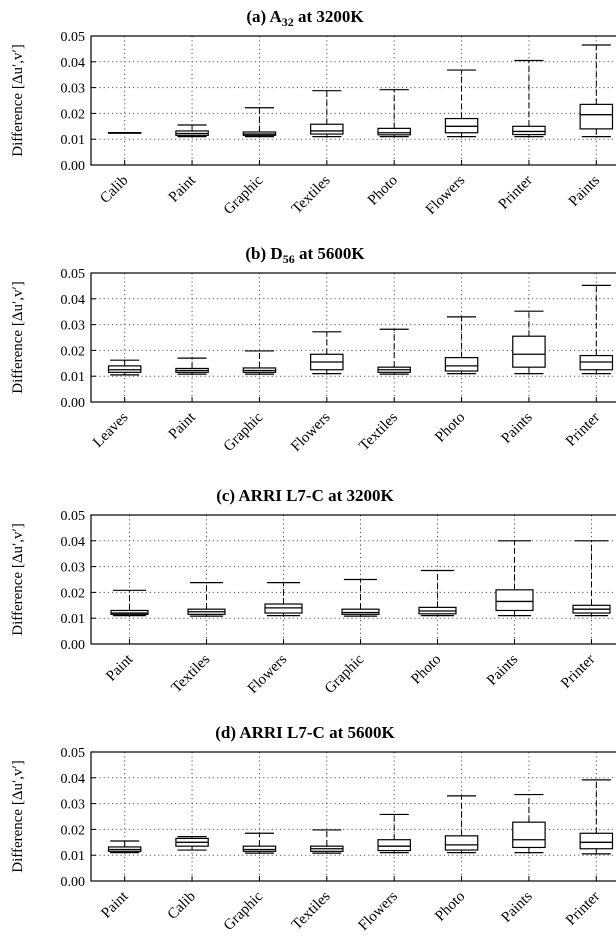 Image resolution: width=616 pixels, height=950 pixels. What do you see at coordinates (305, 18) in the screenshot?
I see `chart-title: (a) A32 at 3200K` at bounding box center [305, 18].